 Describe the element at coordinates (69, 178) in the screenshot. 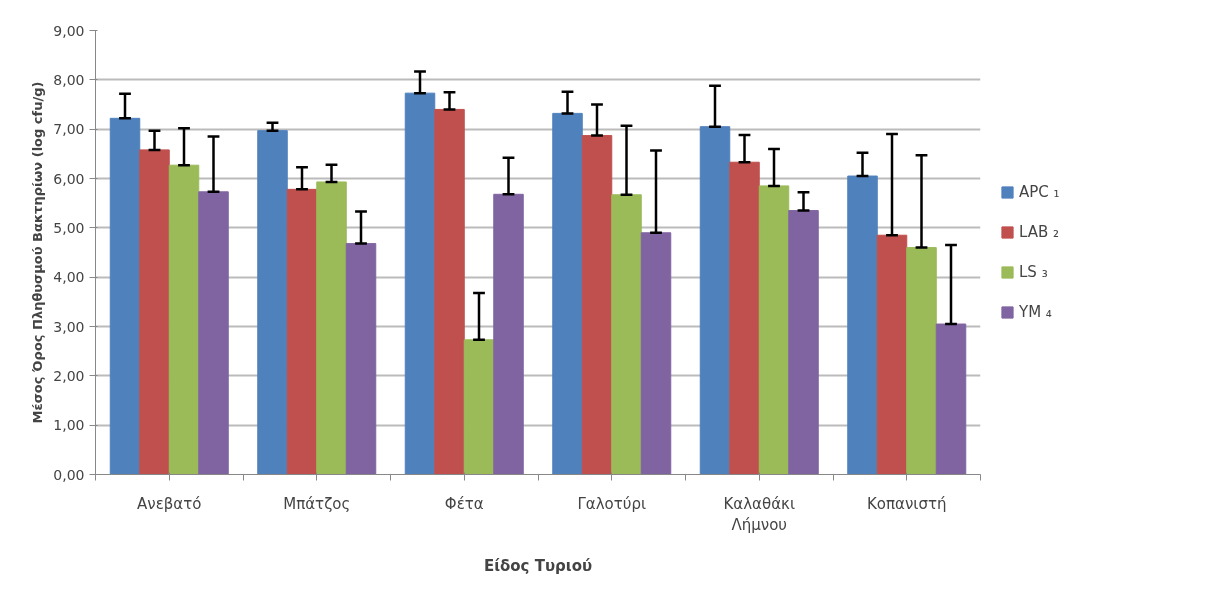

I see `y-tick-label: 6,00` at that location.